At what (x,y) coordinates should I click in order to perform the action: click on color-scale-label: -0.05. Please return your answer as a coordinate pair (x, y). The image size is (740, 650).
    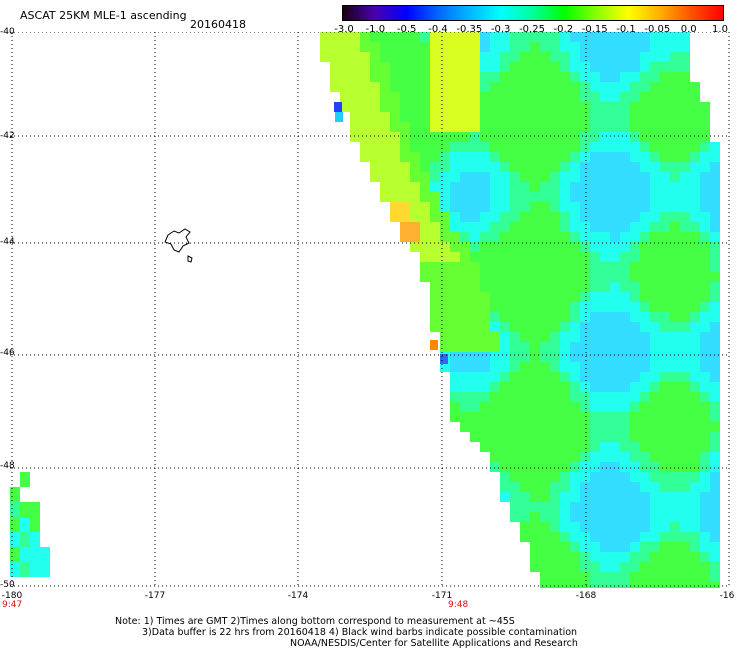
    Looking at the image, I should click on (657, 29).